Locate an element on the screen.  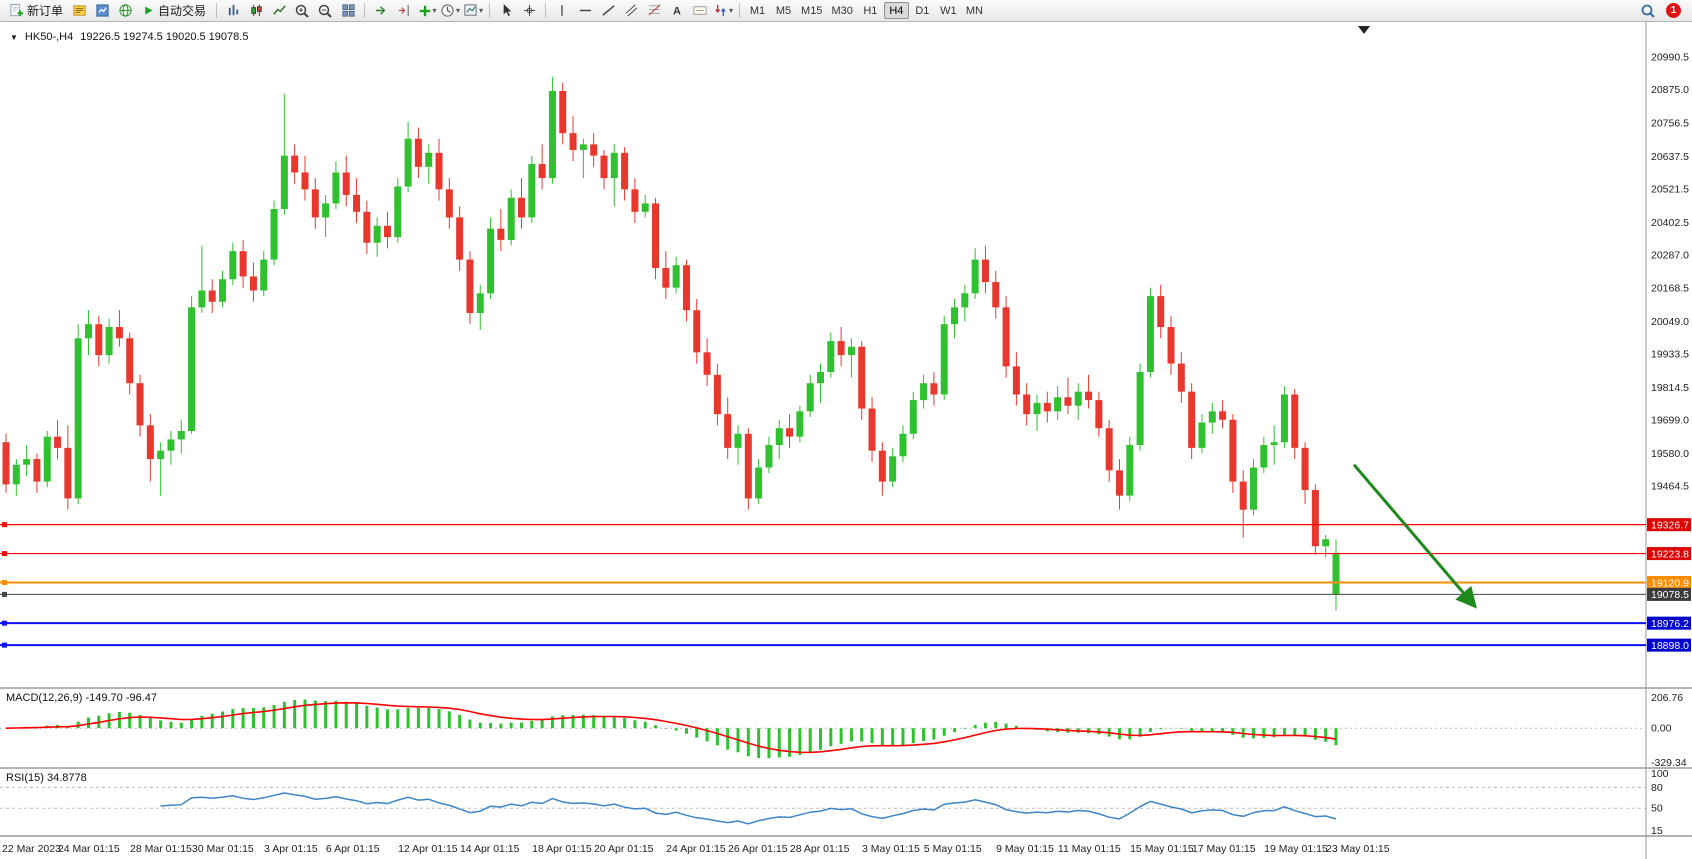
text-label-button is located at coordinates (700, 11).